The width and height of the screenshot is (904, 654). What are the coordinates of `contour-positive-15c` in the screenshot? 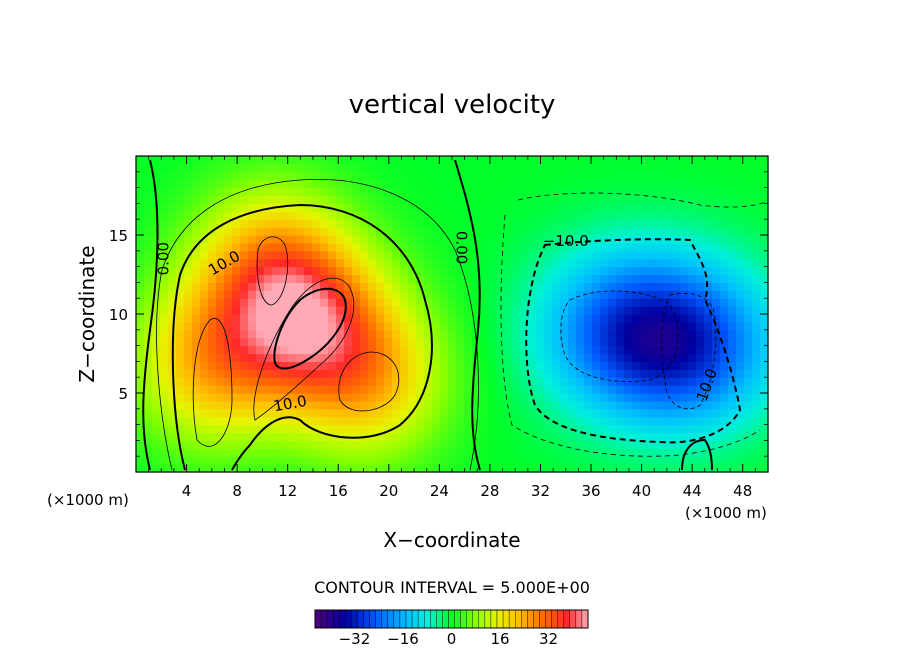 It's located at (369, 381).